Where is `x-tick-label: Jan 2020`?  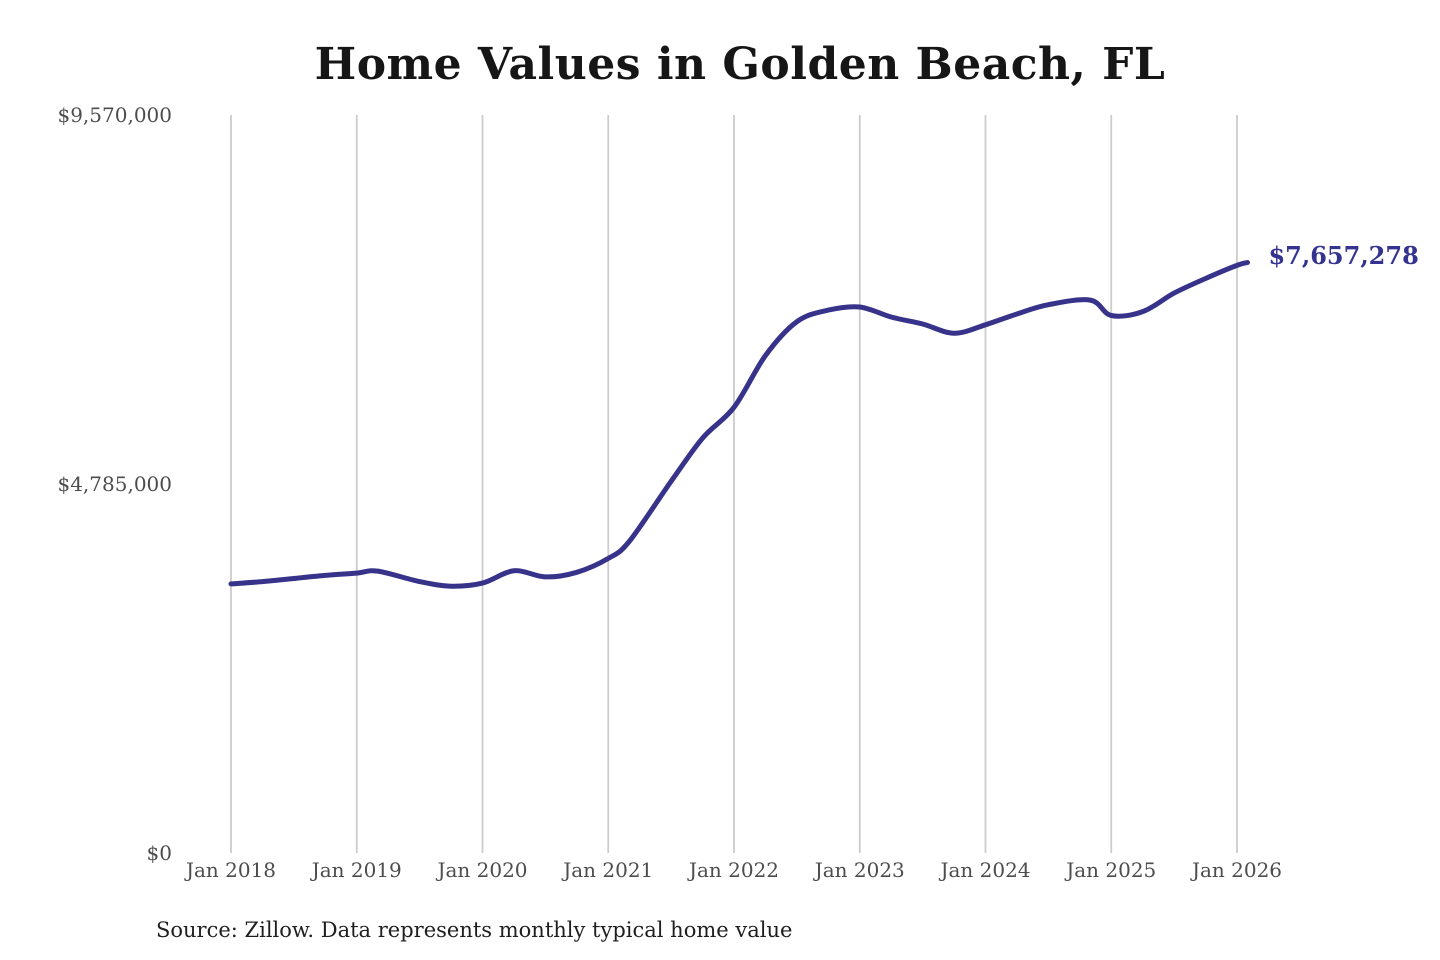 x-tick-label: Jan 2020 is located at coordinates (482, 870).